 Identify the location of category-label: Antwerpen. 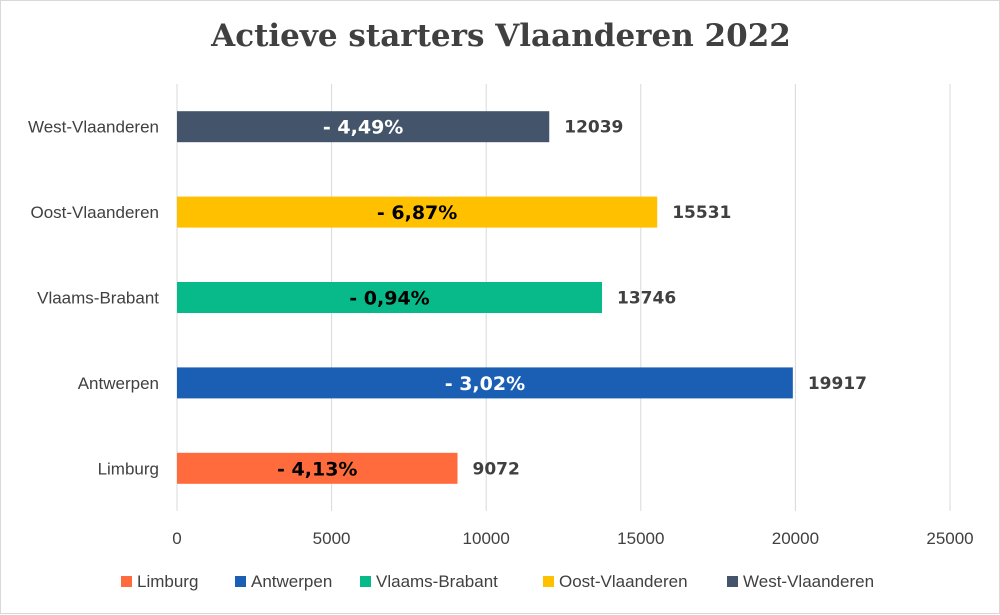
(118, 383).